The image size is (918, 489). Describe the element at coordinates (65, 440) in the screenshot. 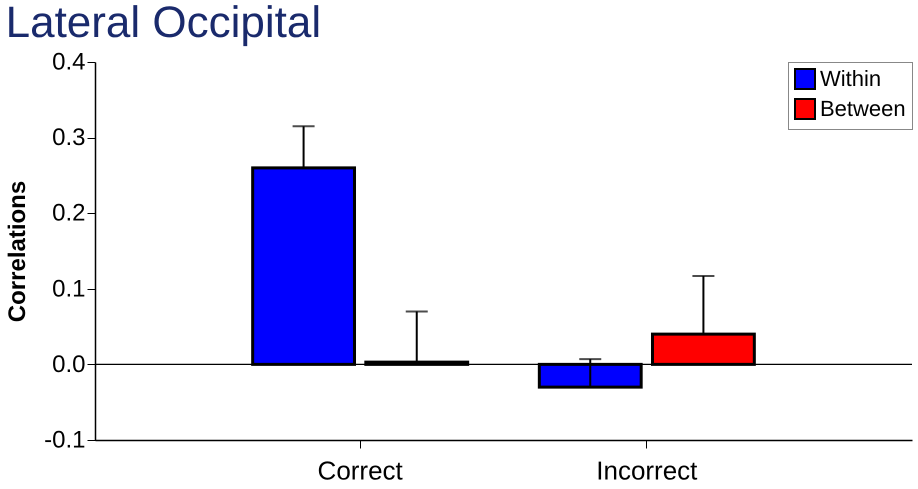

I see `y-tick-label: -0.1` at that location.